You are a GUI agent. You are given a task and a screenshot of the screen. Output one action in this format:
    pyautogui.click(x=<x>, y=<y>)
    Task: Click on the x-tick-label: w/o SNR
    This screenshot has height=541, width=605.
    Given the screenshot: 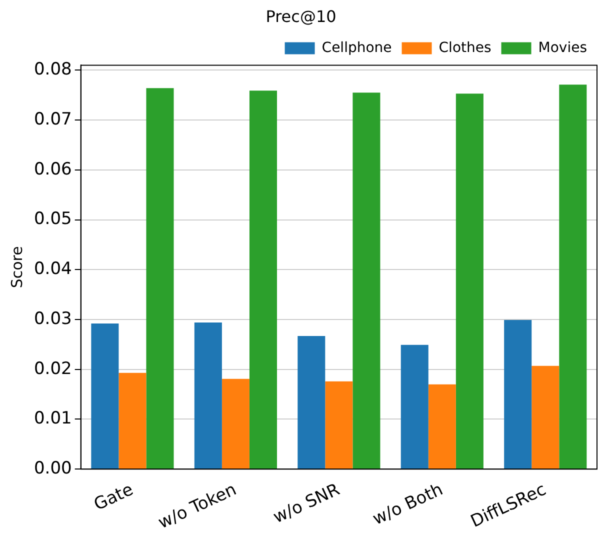 What is the action you would take?
    pyautogui.click(x=307, y=504)
    